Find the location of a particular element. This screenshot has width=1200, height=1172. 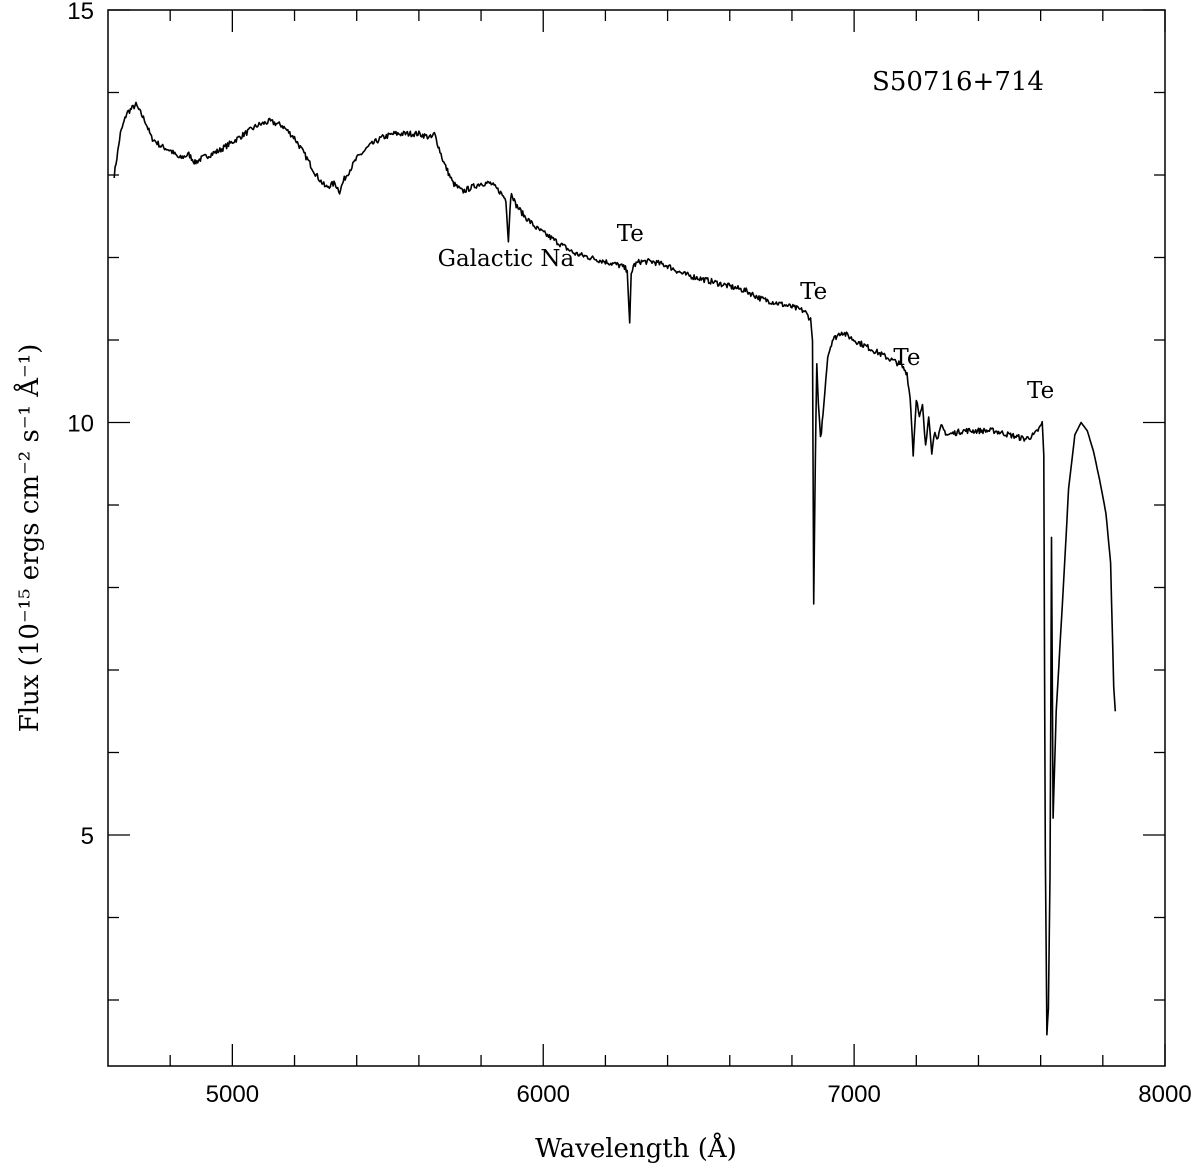

x-axis-label: Wavelength (Å) is located at coordinates (636, 1148).